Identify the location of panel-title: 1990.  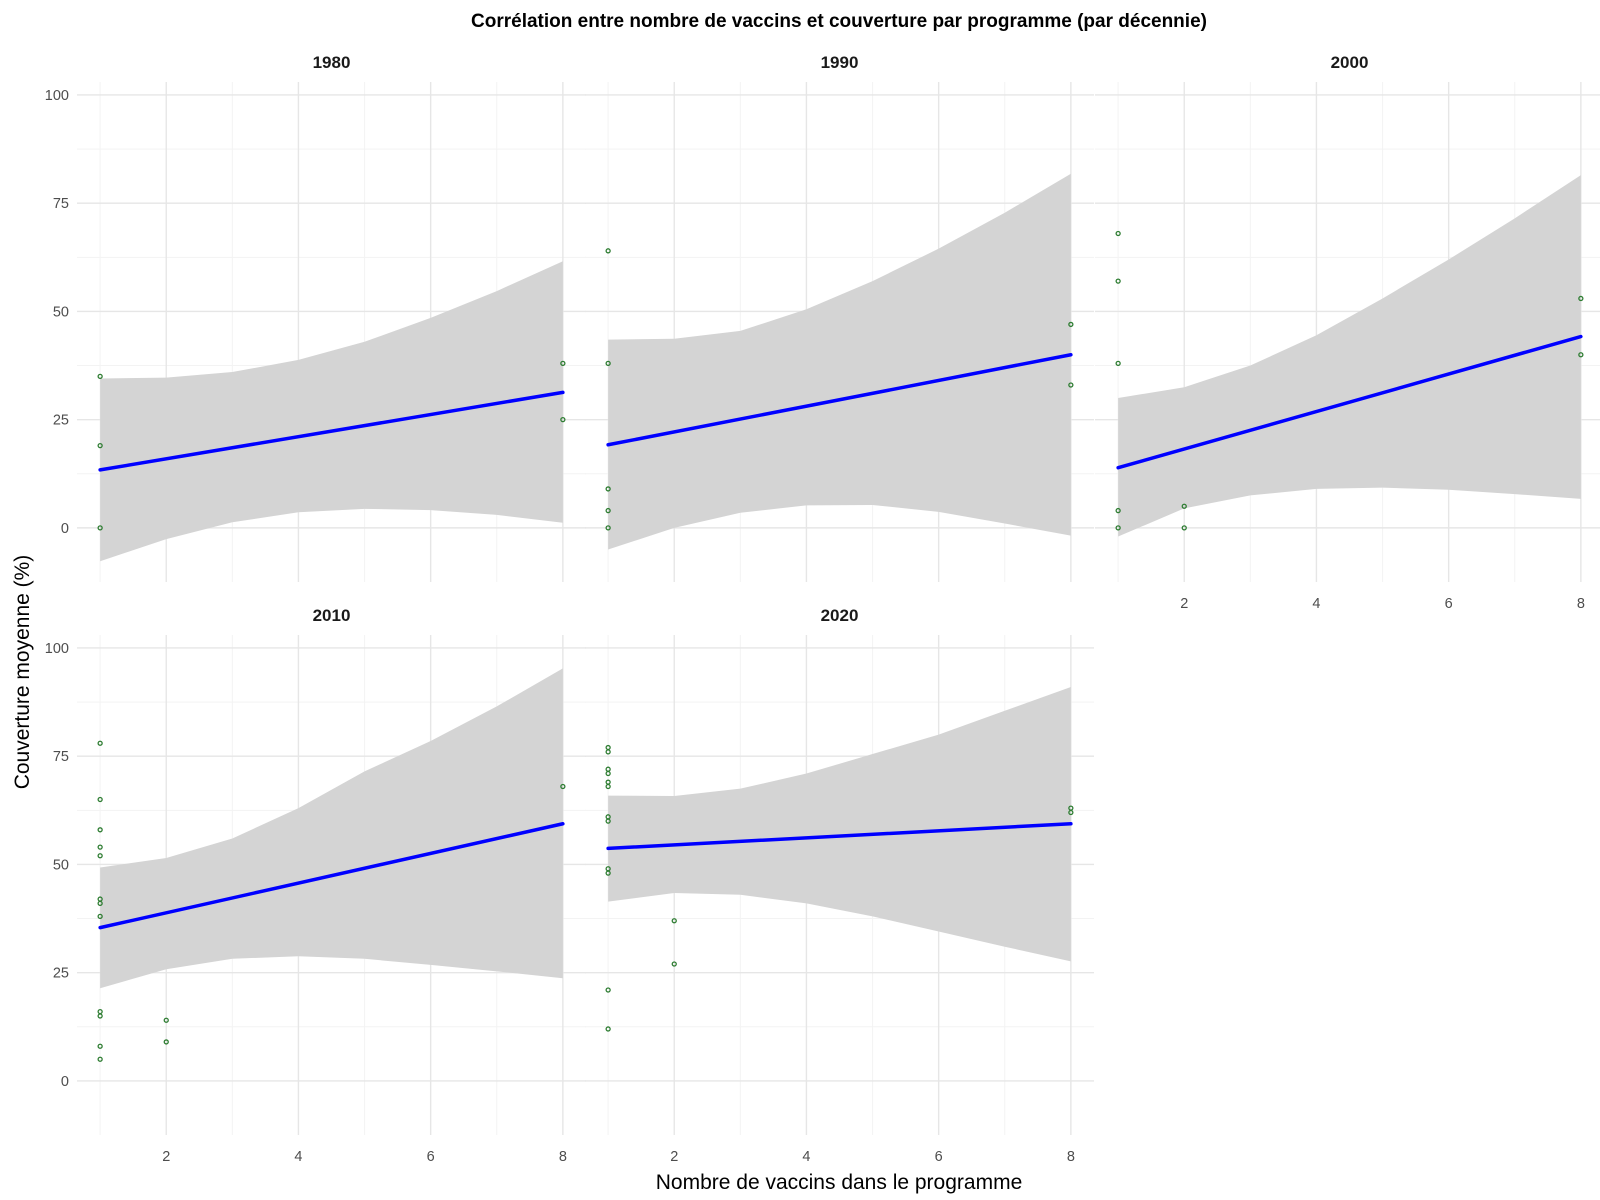
(840, 62).